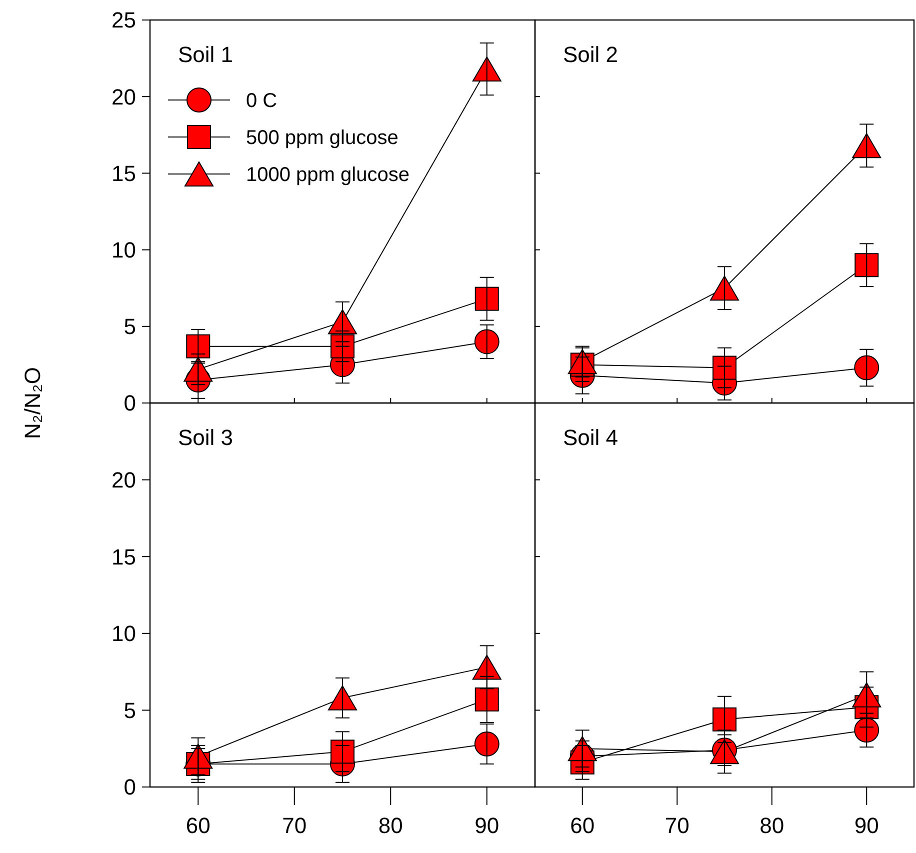 The height and width of the screenshot is (853, 916). What do you see at coordinates (590, 437) in the screenshot?
I see `text: Soil 4` at bounding box center [590, 437].